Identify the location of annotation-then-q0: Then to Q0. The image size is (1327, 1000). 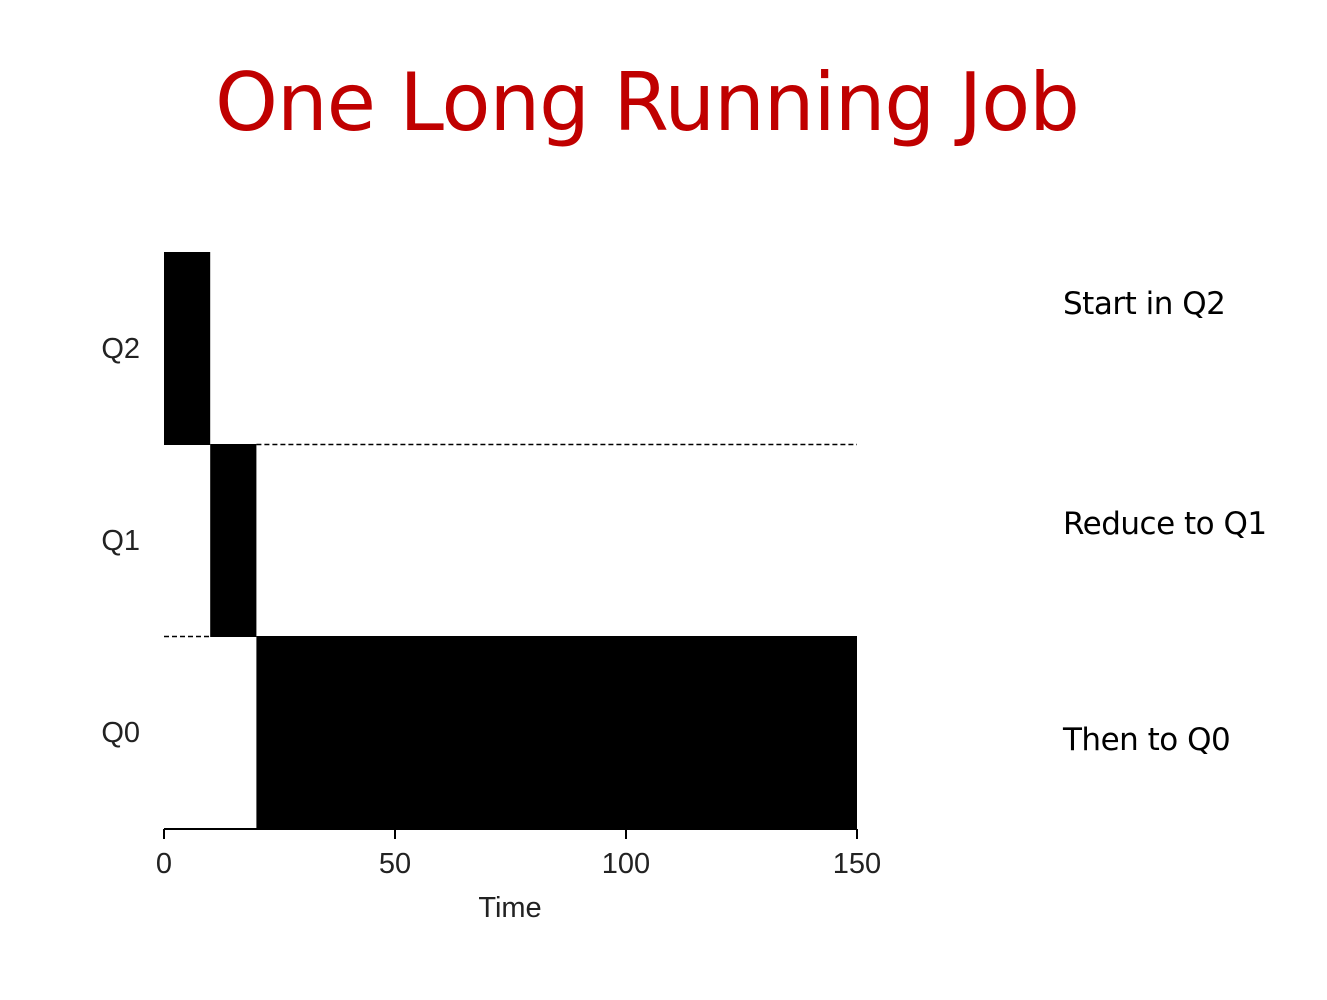
(1147, 740).